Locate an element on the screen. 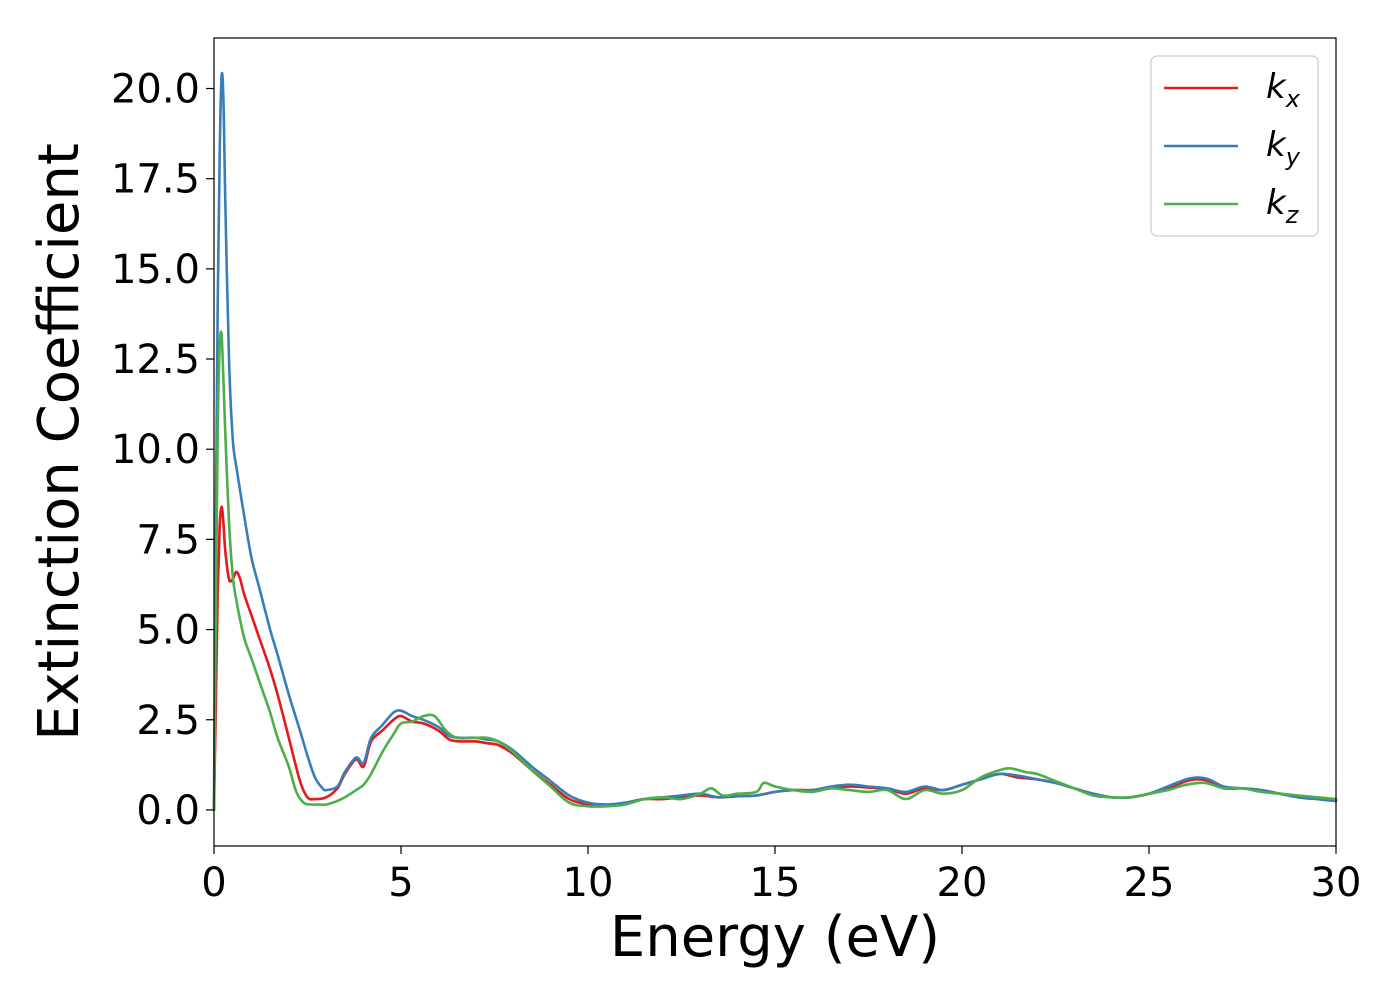 Image resolution: width=1400 pixels, height=1000 pixels. y-tick-label: 2.5 is located at coordinates (168, 721).